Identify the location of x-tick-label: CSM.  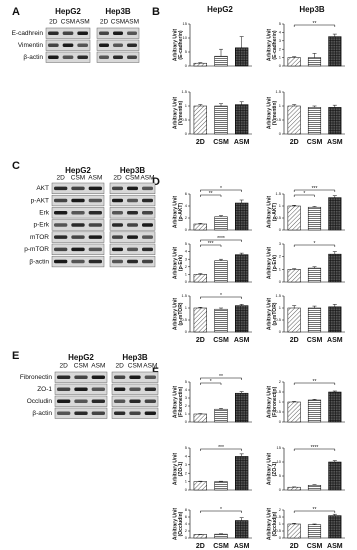
(315, 142).